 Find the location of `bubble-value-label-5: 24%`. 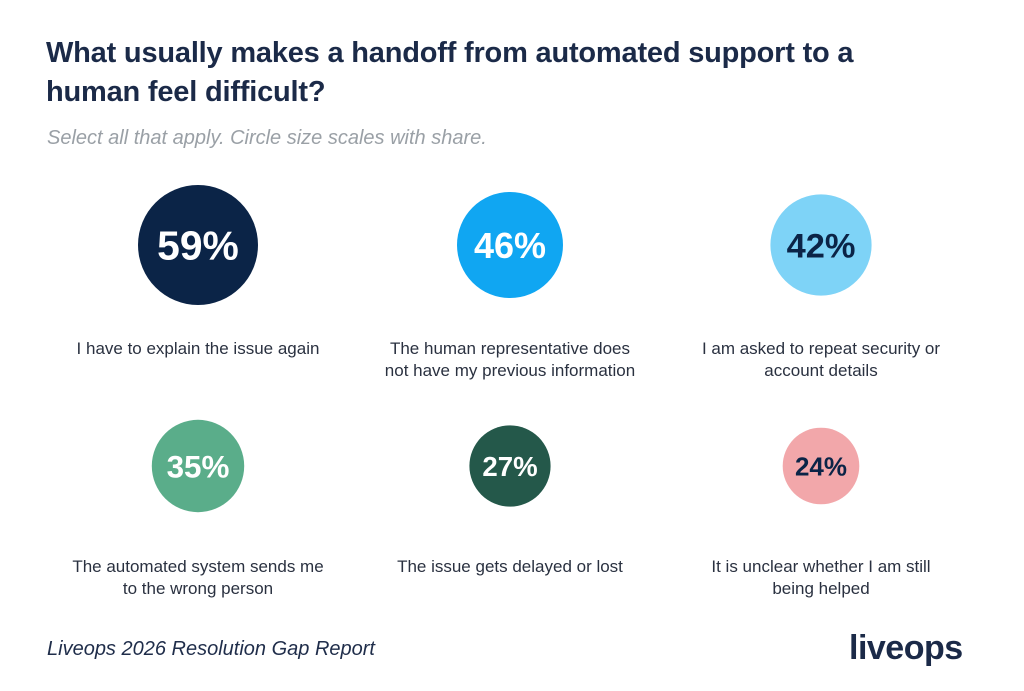

bubble-value-label-5: 24% is located at coordinates (821, 466).